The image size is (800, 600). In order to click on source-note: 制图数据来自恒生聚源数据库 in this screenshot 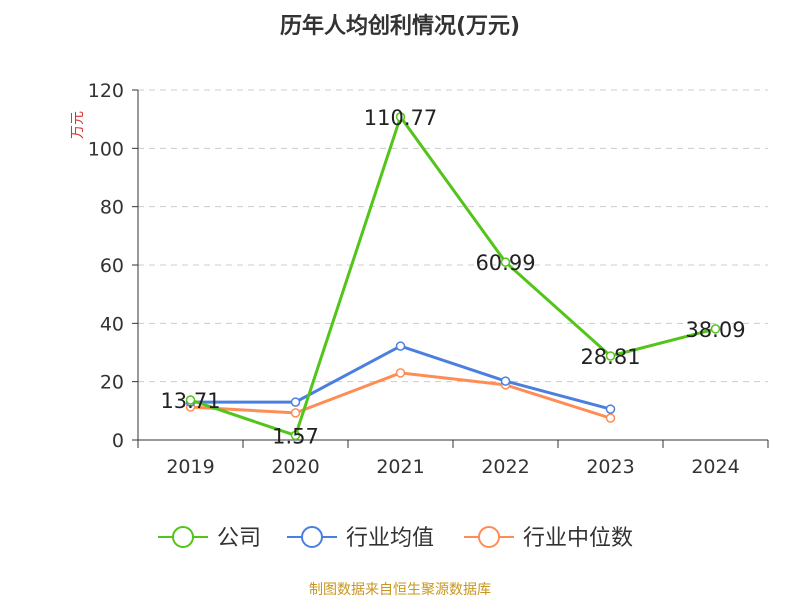, I will do `click(400, 590)`.